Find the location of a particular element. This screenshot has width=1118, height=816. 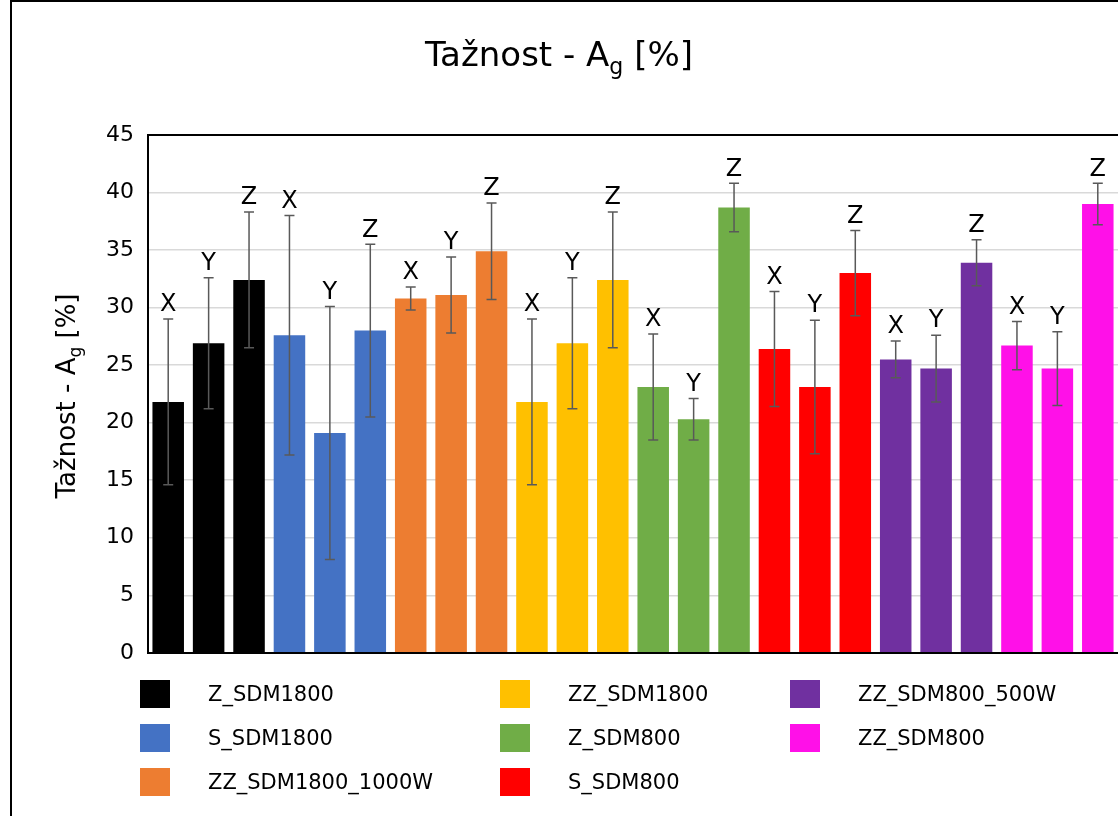

y-tick-label: 10 is located at coordinates (120, 536).